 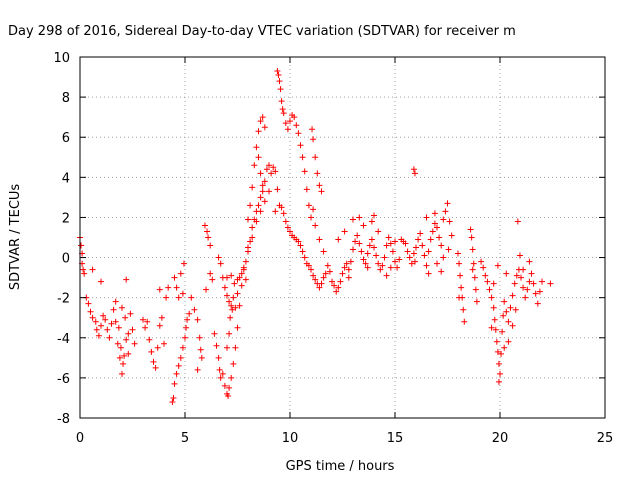 What do you see at coordinates (395, 438) in the screenshot?
I see `x-tick-label: 15` at bounding box center [395, 438].